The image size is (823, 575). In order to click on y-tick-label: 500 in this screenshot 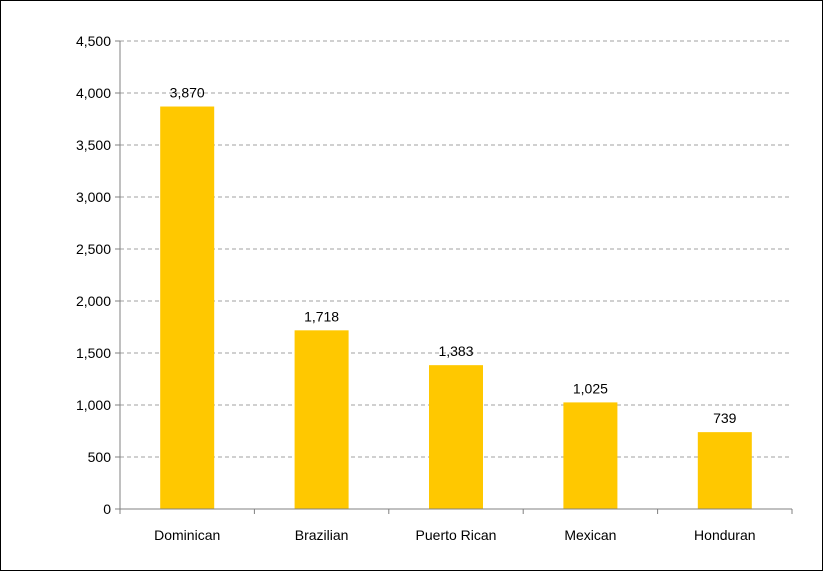, I will do `click(100, 457)`.